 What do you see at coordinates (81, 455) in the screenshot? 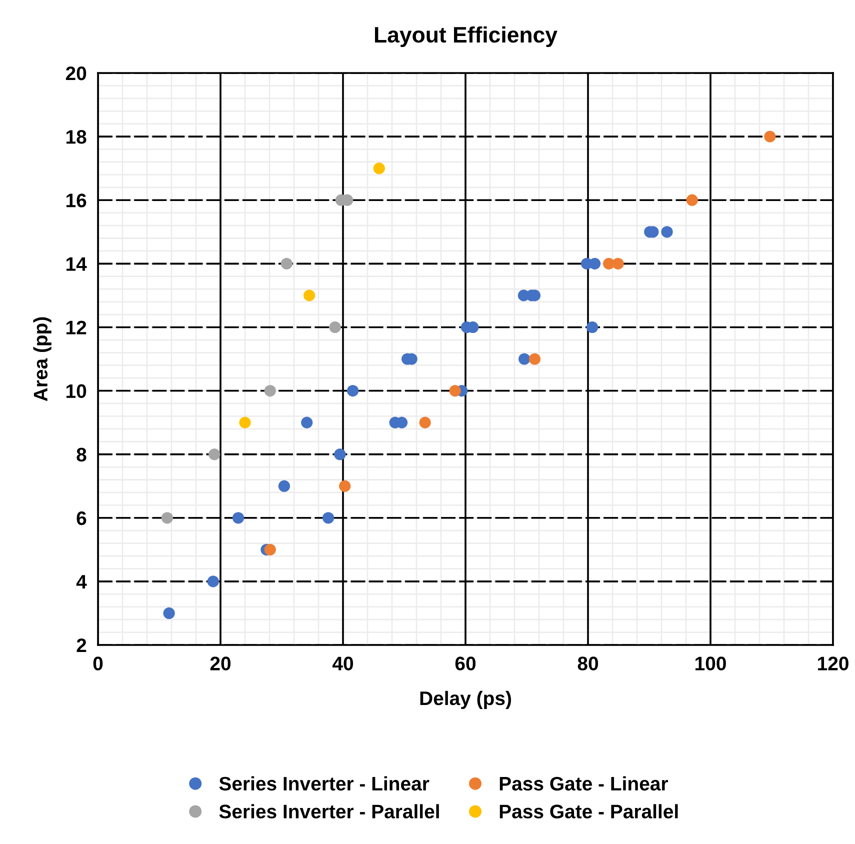
I see `y-tick-label: 8` at bounding box center [81, 455].